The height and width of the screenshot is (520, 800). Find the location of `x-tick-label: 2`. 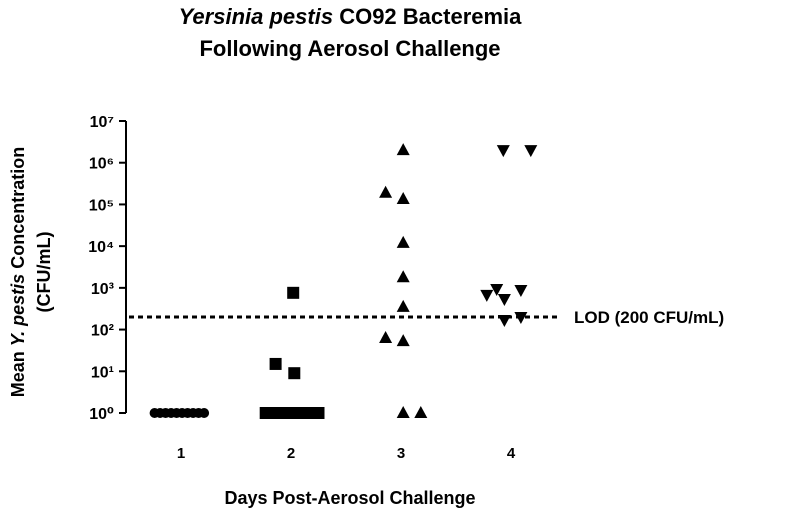

x-tick-label: 2 is located at coordinates (291, 453).